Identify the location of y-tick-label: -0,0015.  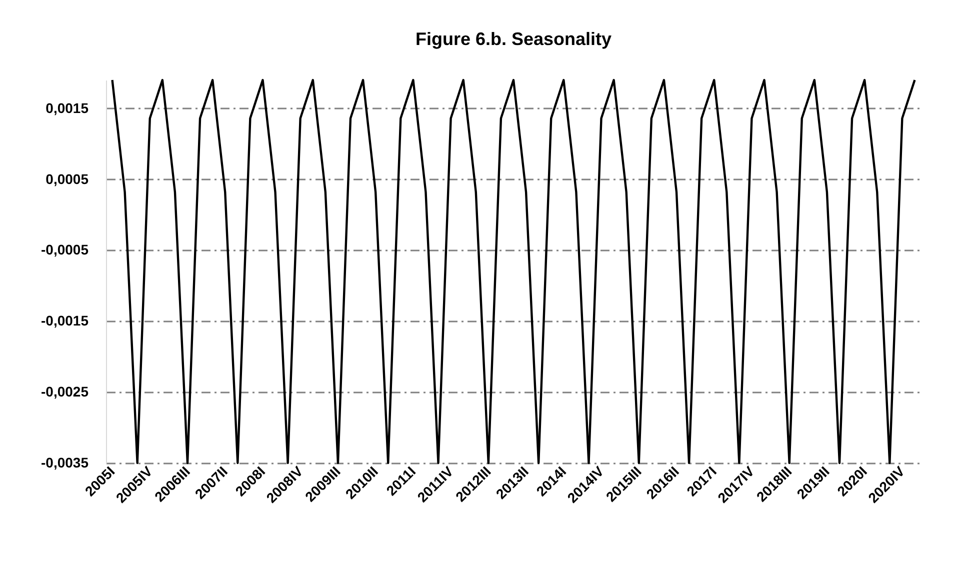
(65, 320).